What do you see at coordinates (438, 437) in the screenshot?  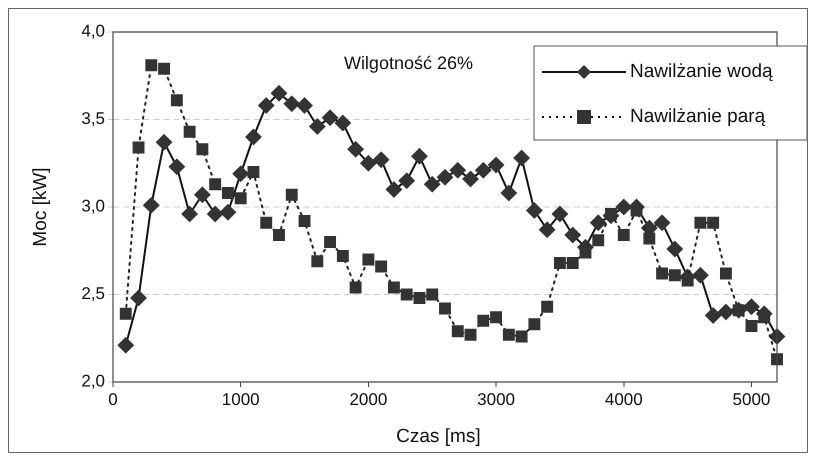 I see `x-axis-title: Czas [ms]` at bounding box center [438, 437].